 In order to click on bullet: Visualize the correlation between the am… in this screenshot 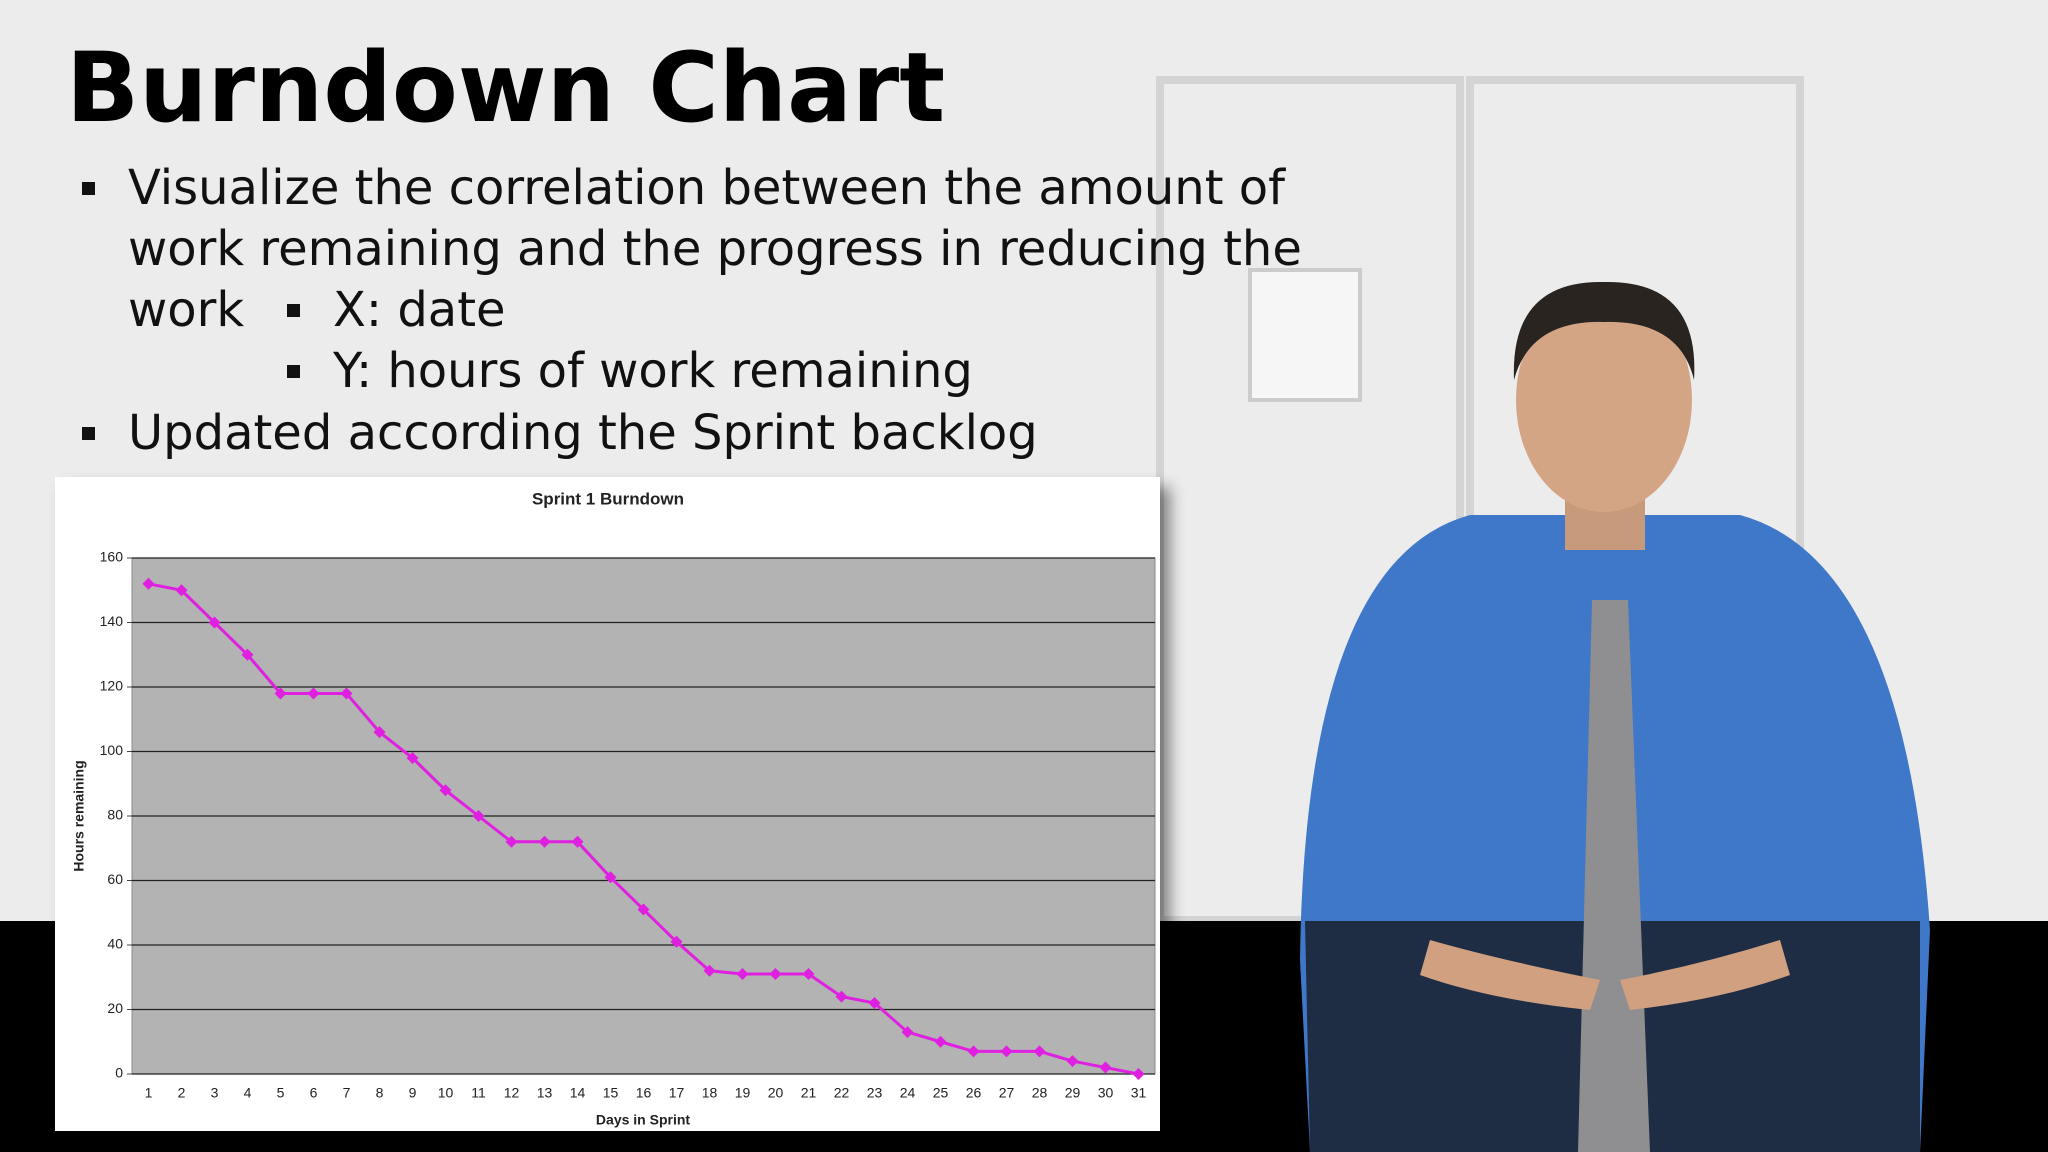, I will do `click(735, 249)`.